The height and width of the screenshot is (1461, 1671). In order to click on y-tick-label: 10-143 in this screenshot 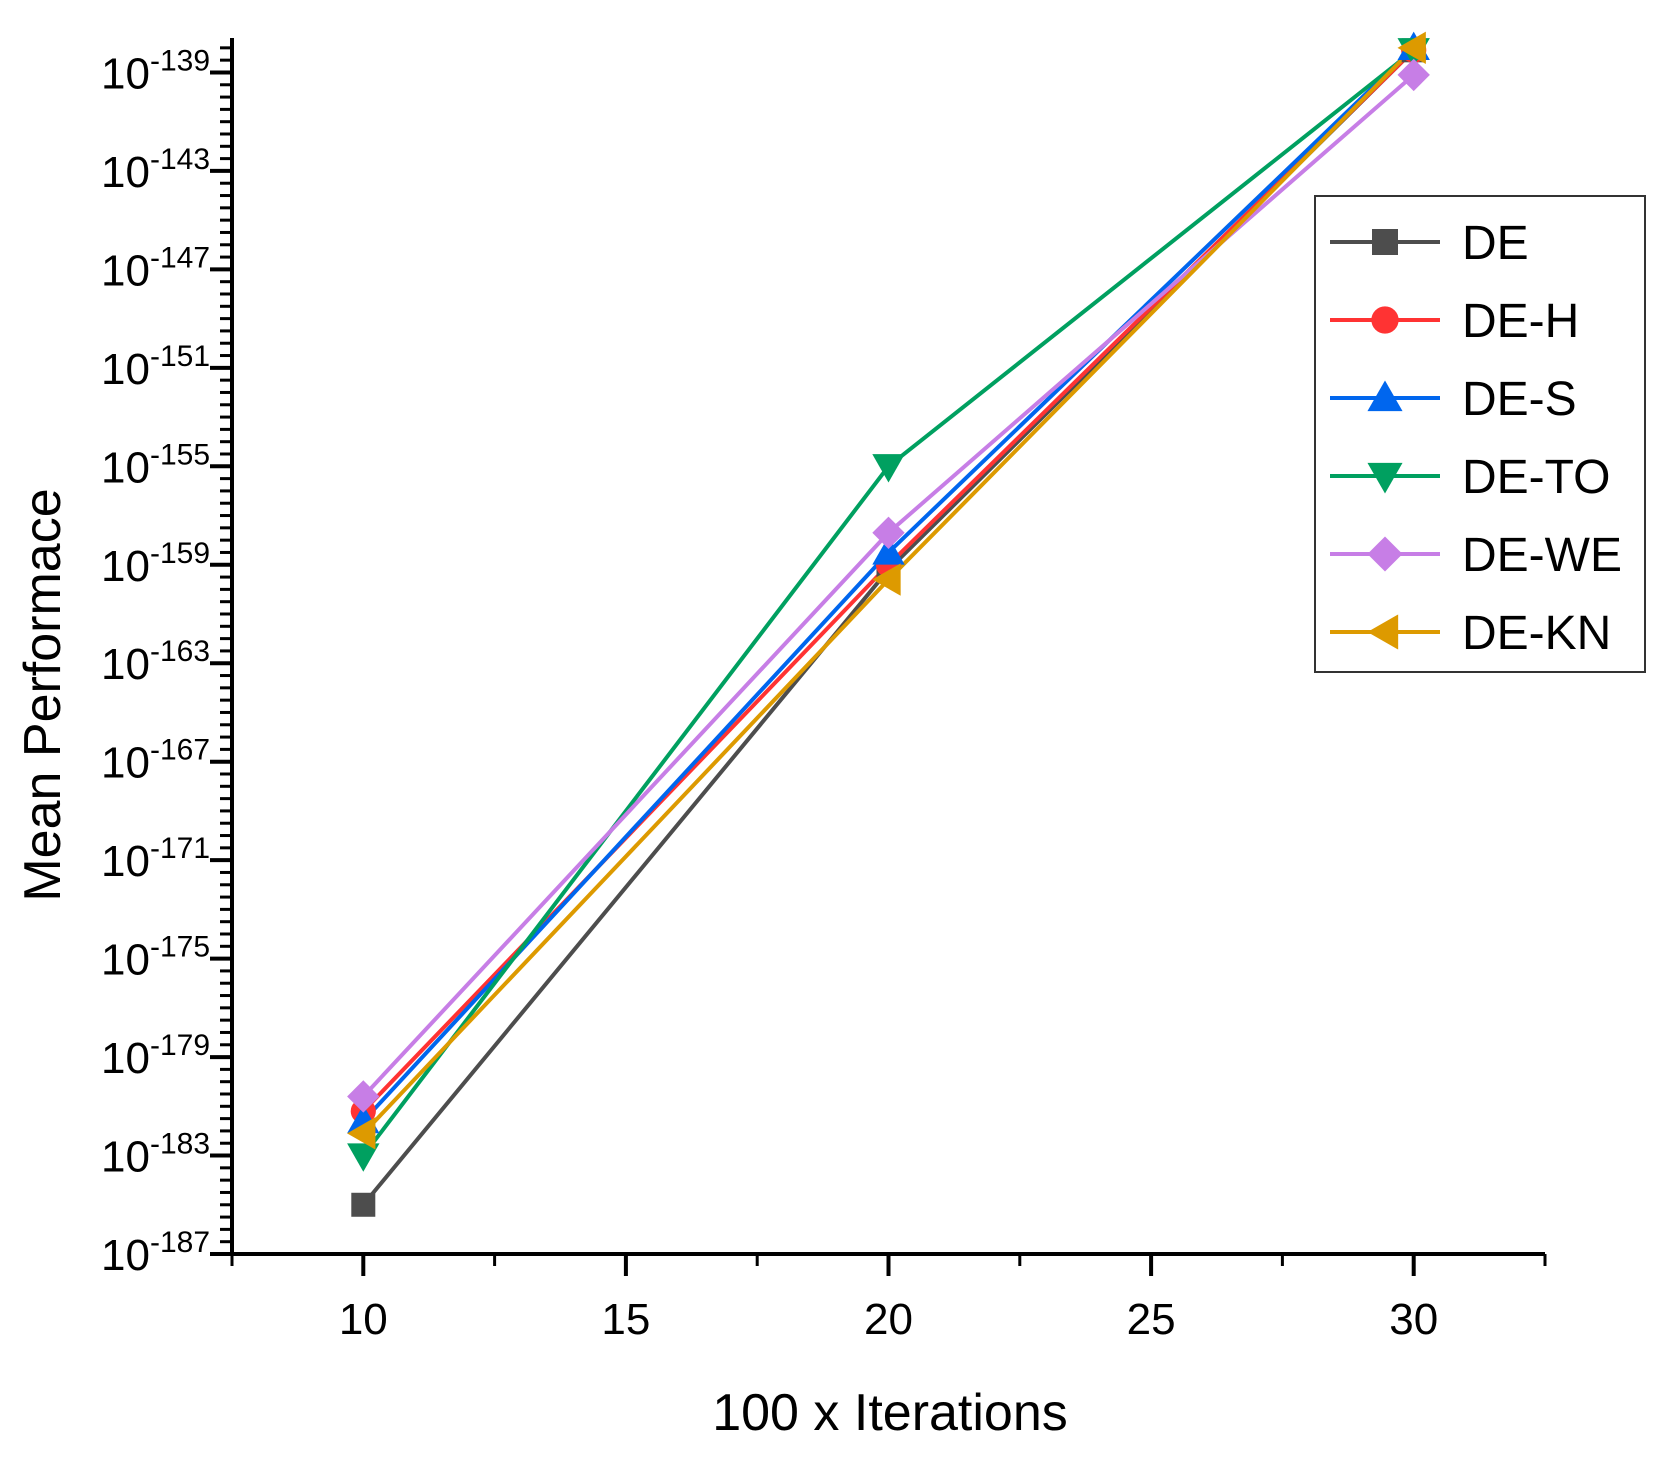, I will do `click(155, 170)`.